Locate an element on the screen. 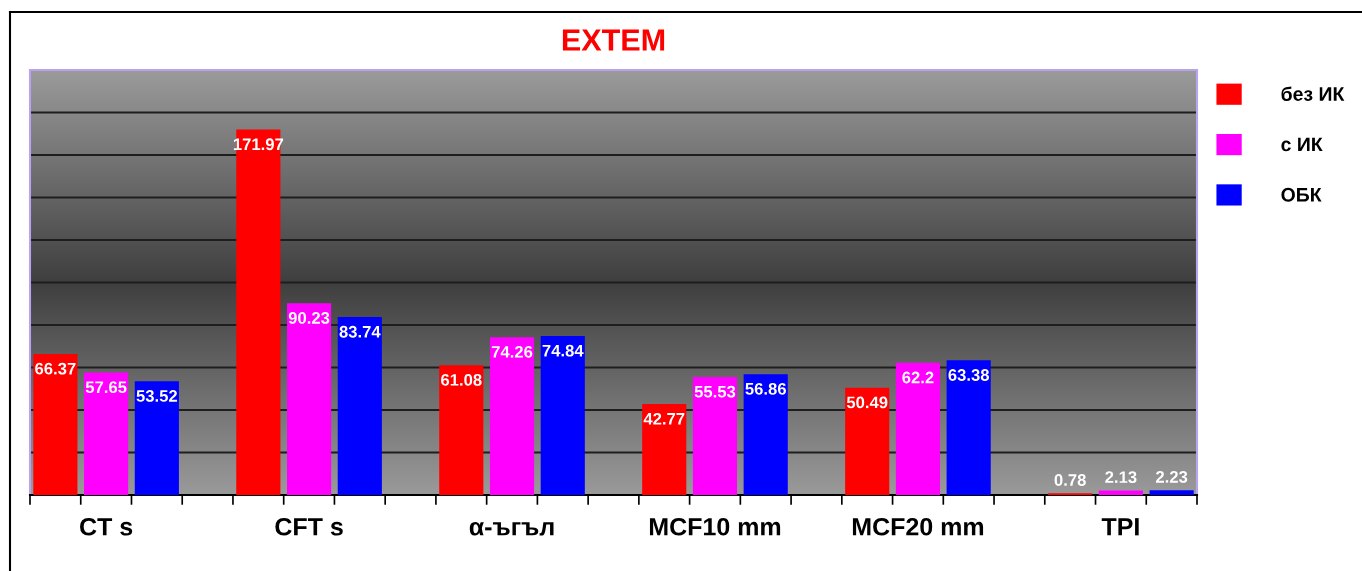  chart-title: EXTEM is located at coordinates (613, 40).